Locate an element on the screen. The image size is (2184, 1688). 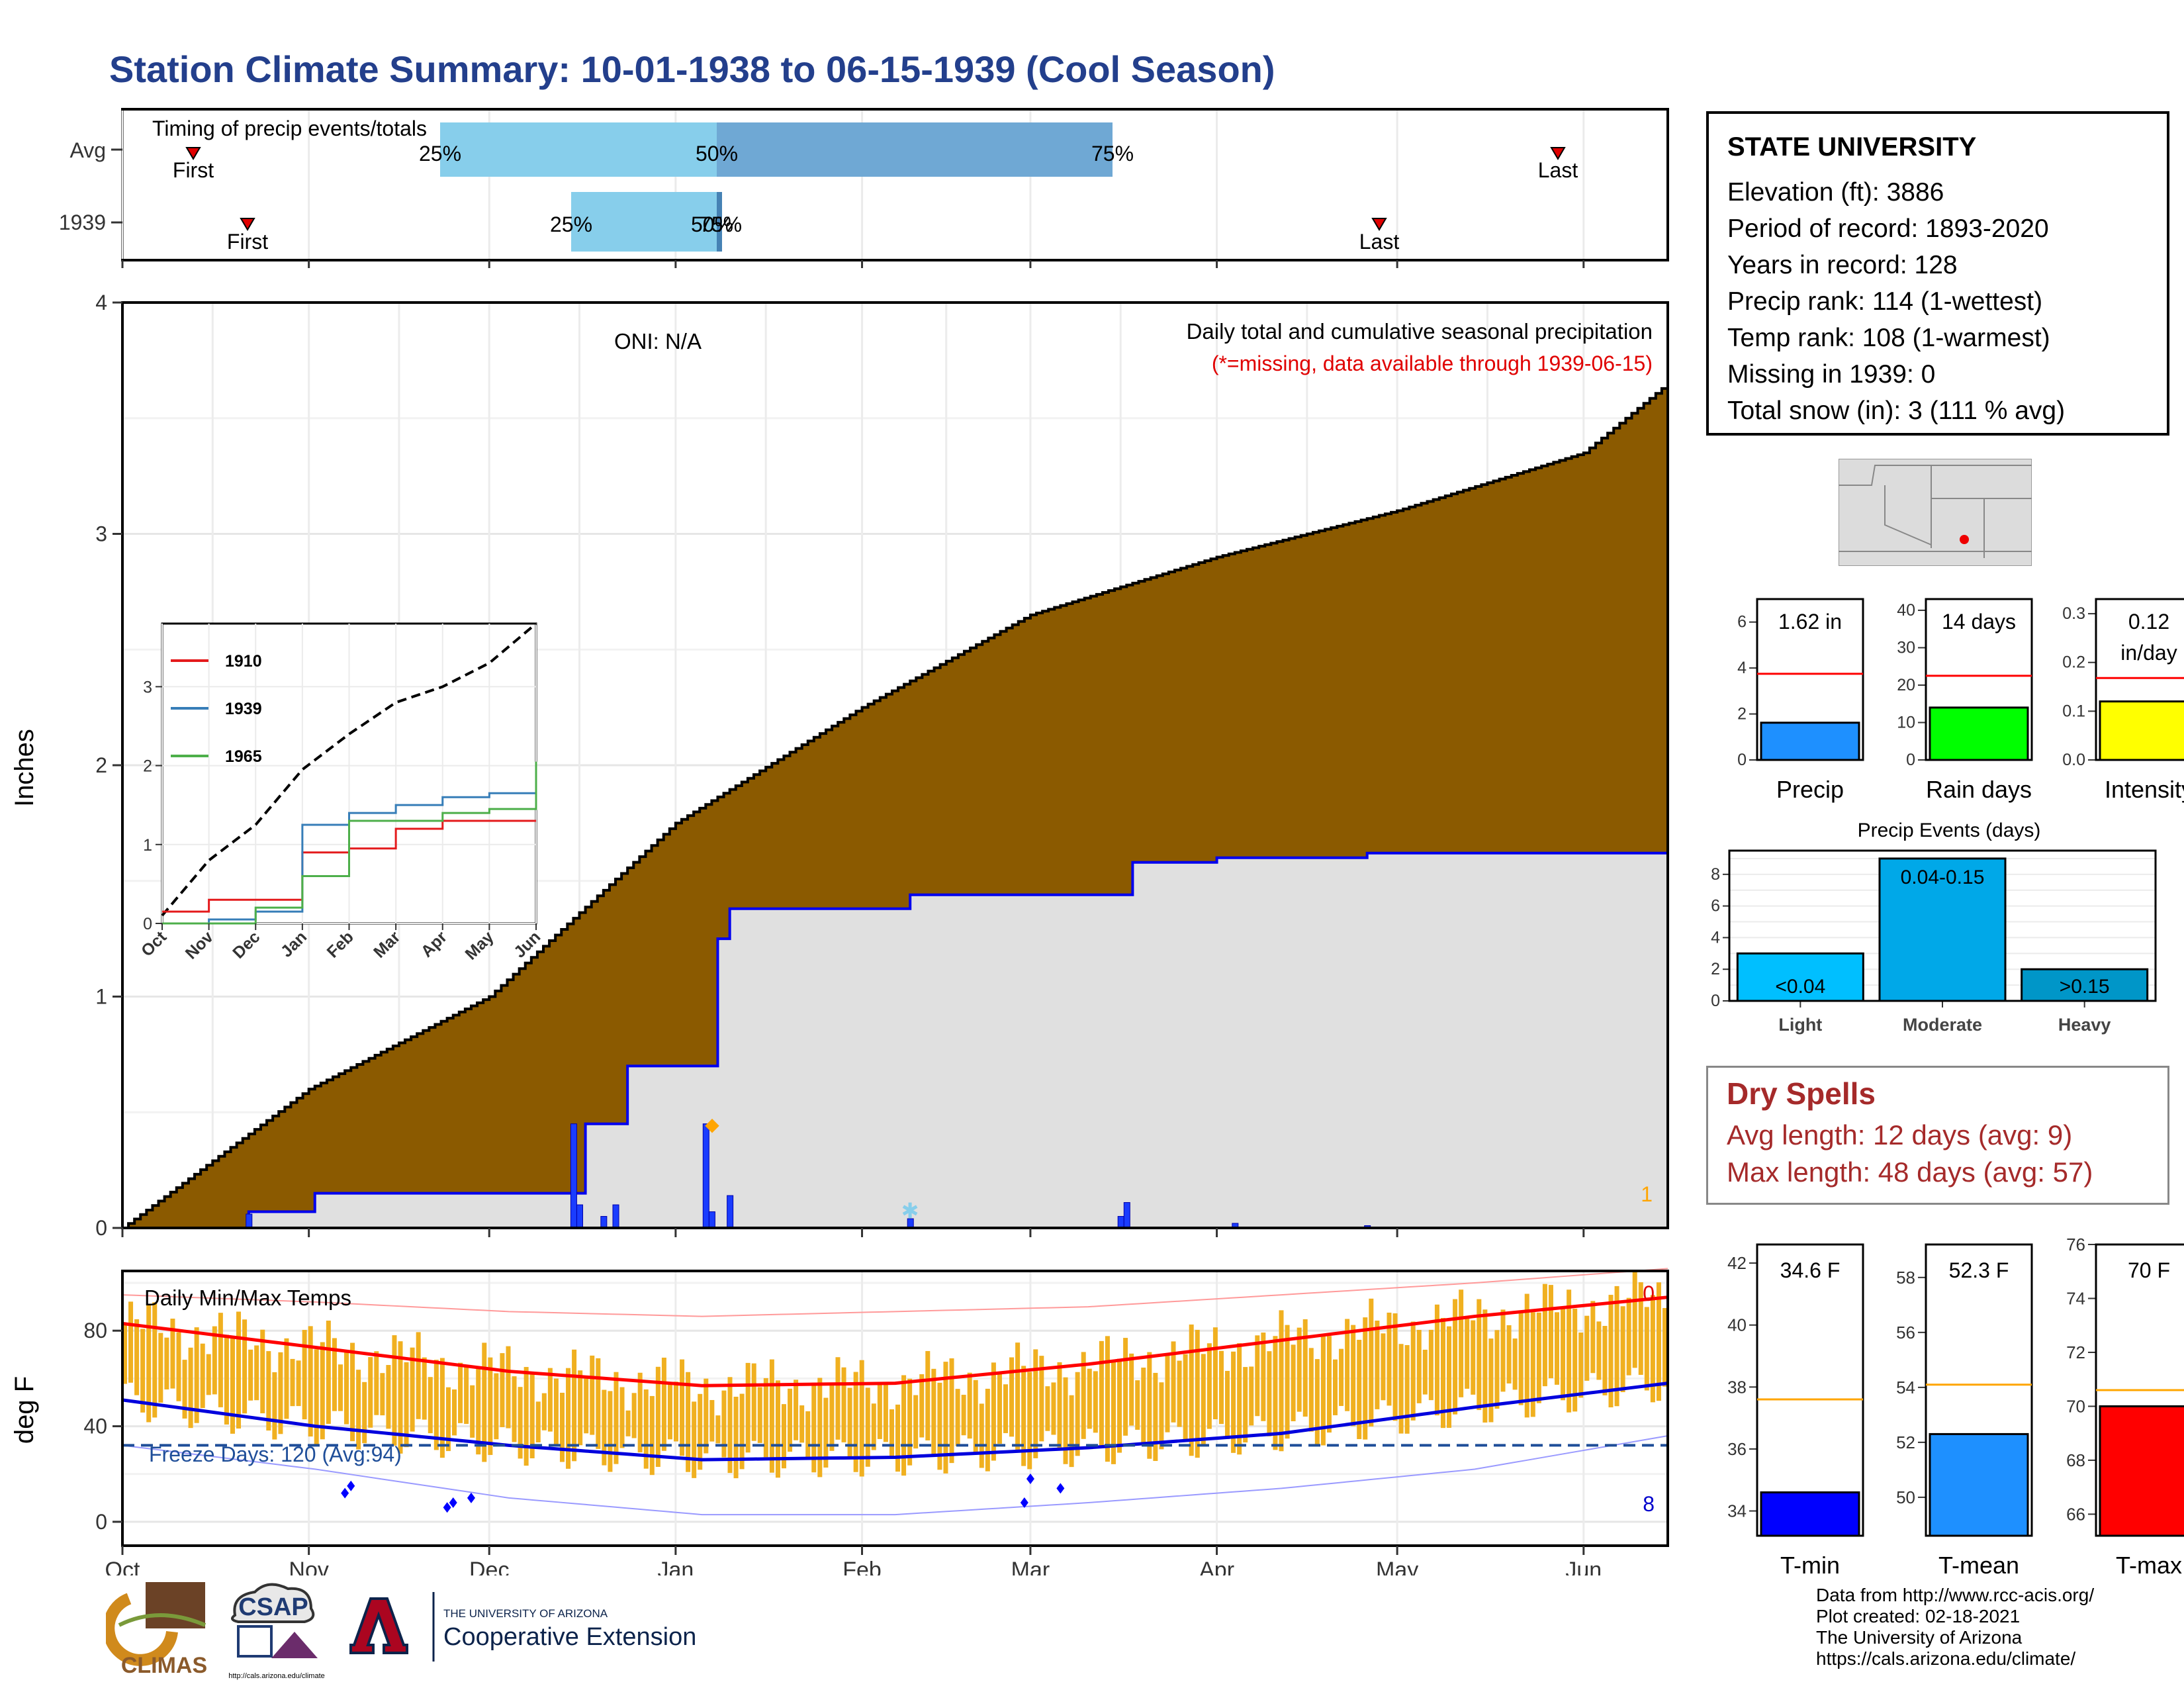
temp-bottom-count: 8 is located at coordinates (1649, 1504).